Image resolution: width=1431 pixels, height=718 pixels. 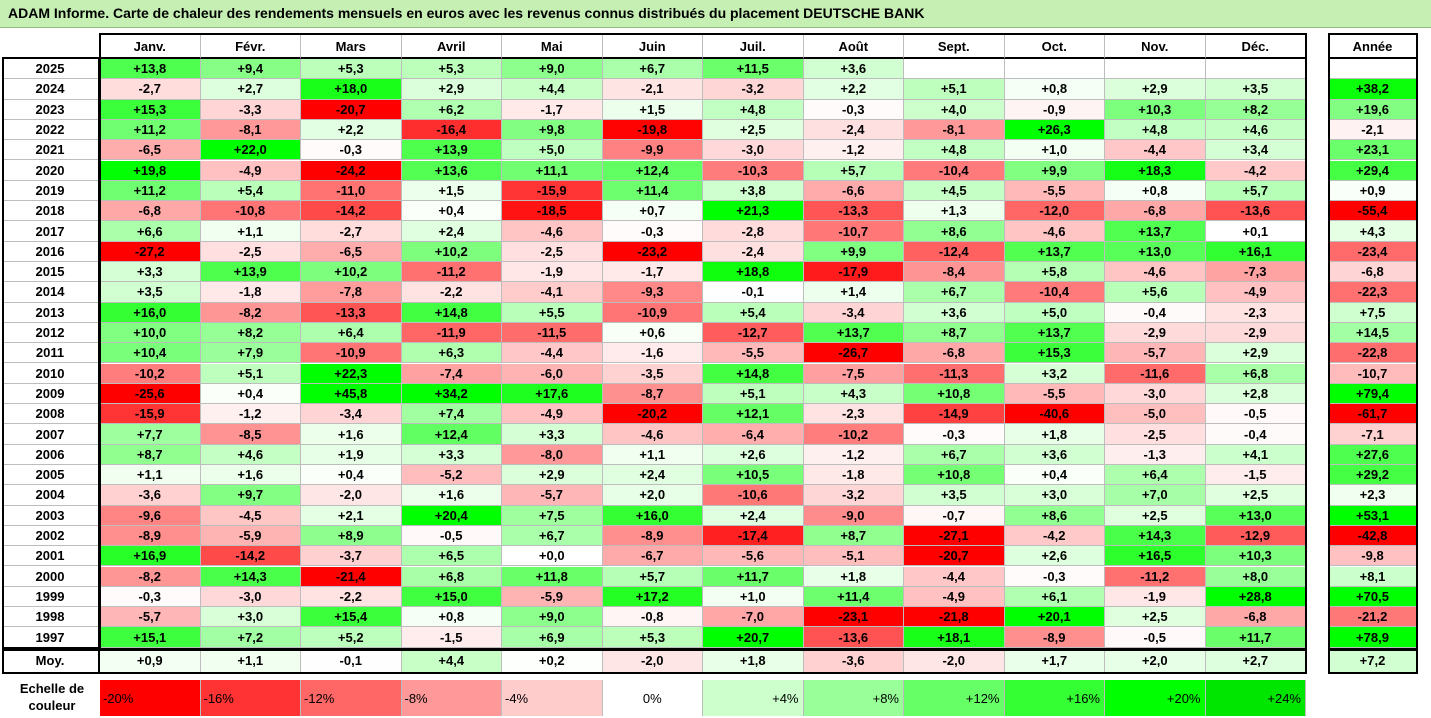 What do you see at coordinates (753, 394) in the screenshot?
I see `heatmap-cell: +5,1` at bounding box center [753, 394].